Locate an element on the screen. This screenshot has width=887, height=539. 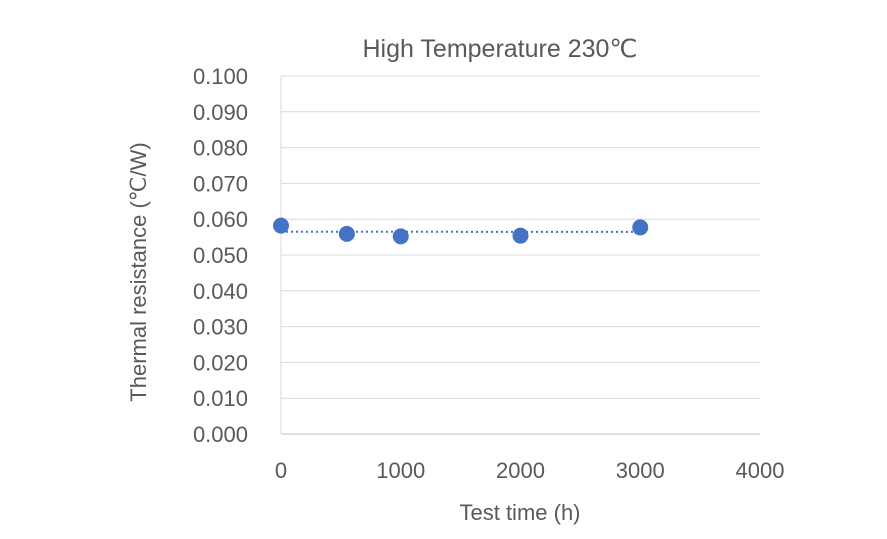
data-points is located at coordinates (461, 231).